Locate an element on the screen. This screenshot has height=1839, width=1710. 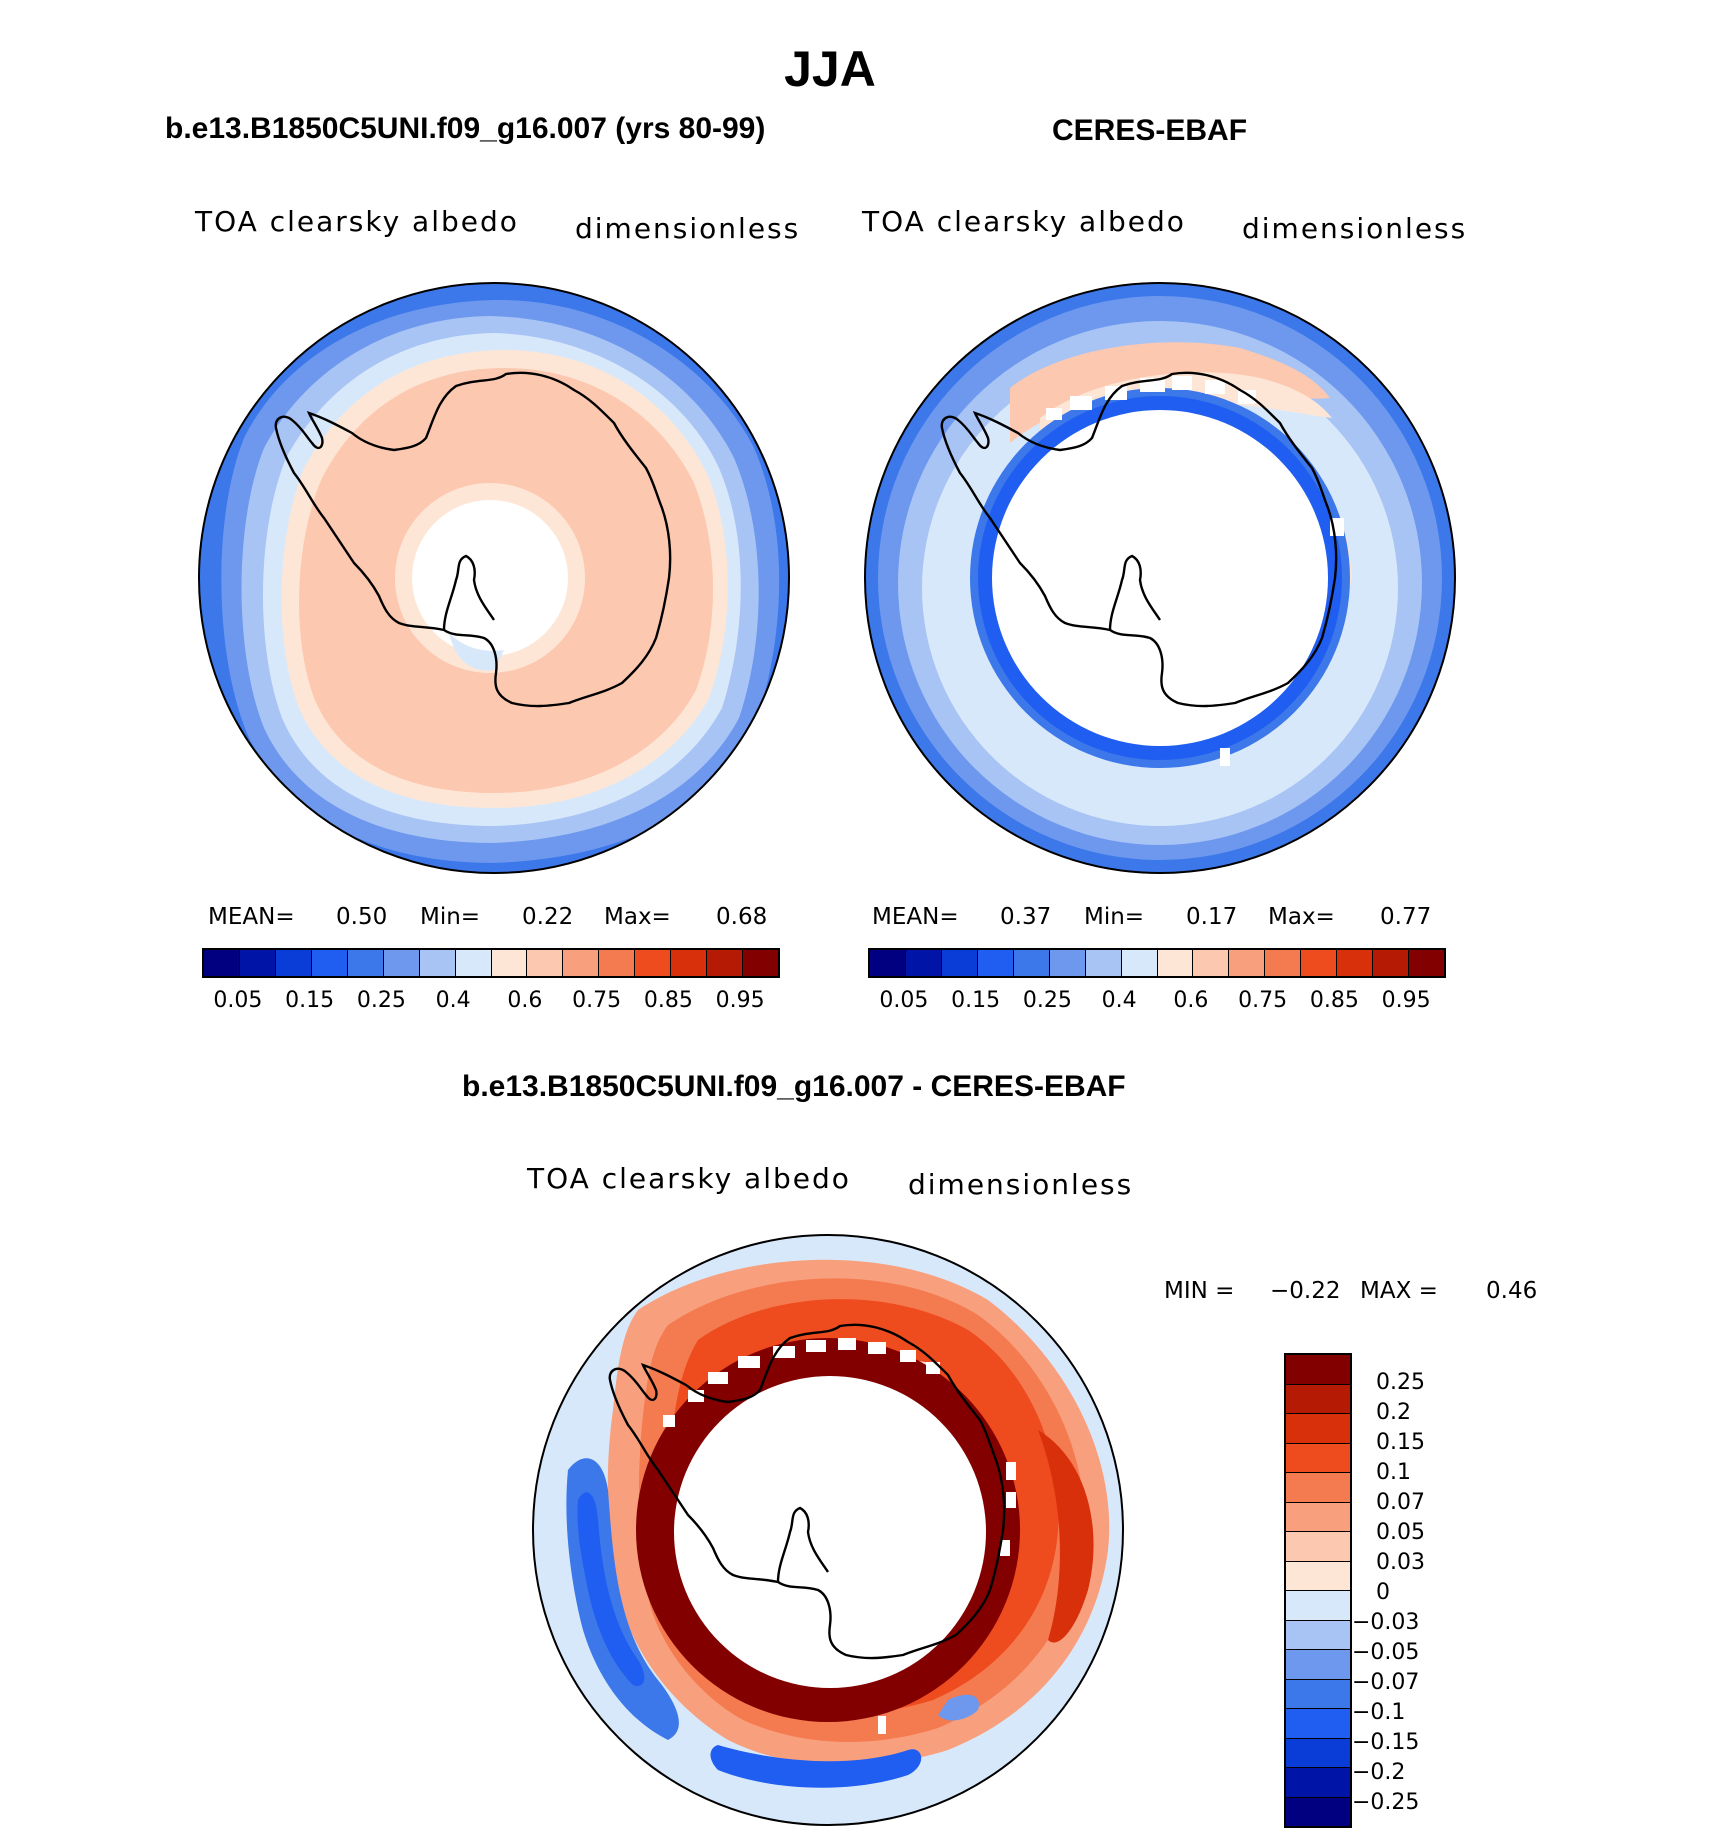
obs-mean-label: MEAN= is located at coordinates (915, 917).